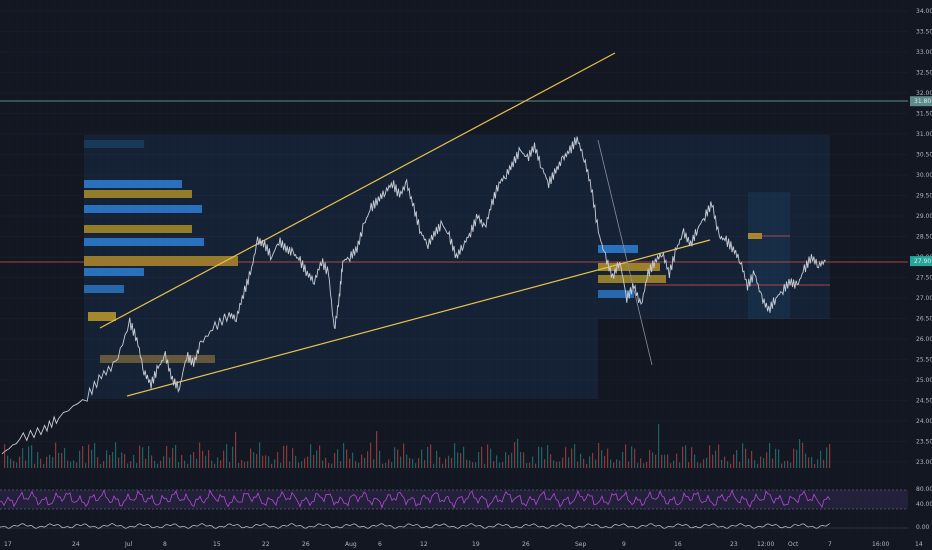 The width and height of the screenshot is (932, 550). I want to click on price-badge, so click(921, 101).